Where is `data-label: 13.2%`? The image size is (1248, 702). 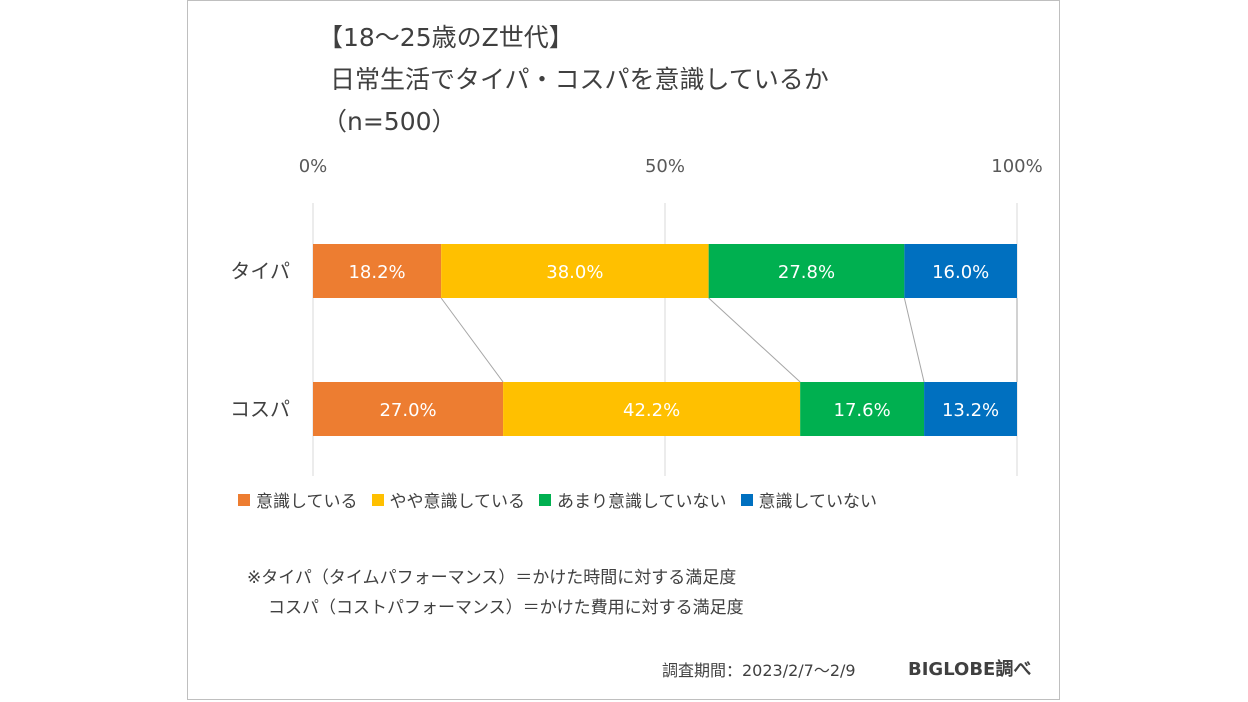
data-label: 13.2% is located at coordinates (970, 410).